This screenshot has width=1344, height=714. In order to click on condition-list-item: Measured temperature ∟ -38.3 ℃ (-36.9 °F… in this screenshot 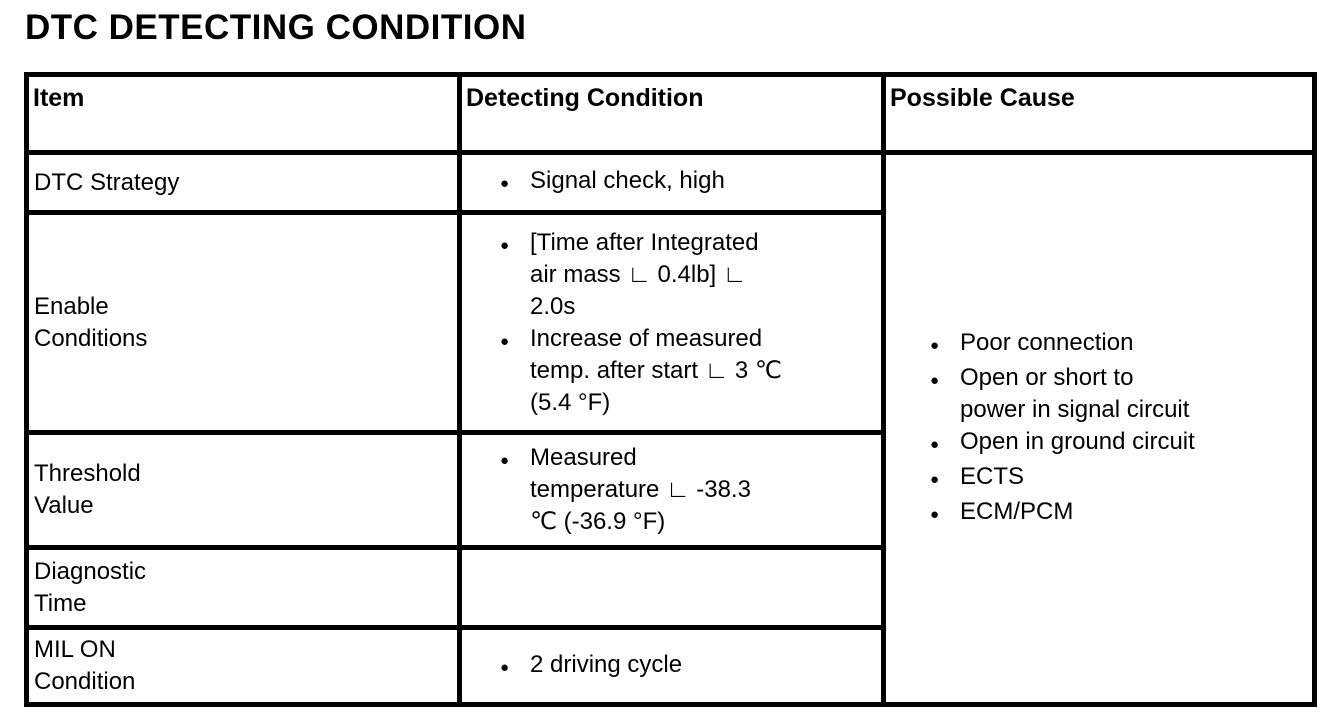, I will do `click(687, 490)`.